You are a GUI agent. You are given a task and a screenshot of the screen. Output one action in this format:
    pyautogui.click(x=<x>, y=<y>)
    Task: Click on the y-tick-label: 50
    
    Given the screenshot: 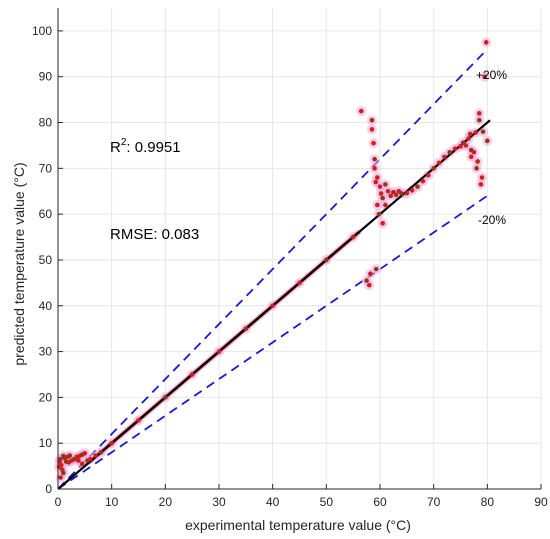 What is the action you would take?
    pyautogui.click(x=46, y=260)
    